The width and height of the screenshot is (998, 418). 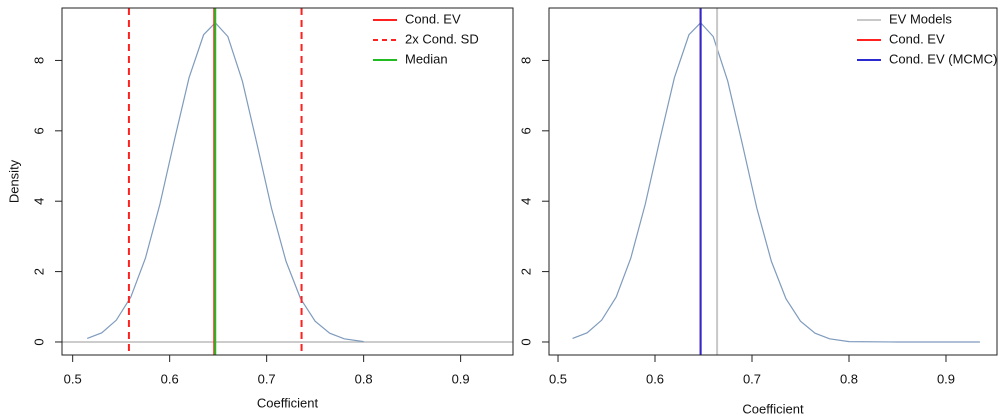 What do you see at coordinates (13, 181) in the screenshot?
I see `y-axis-label: Density` at bounding box center [13, 181].